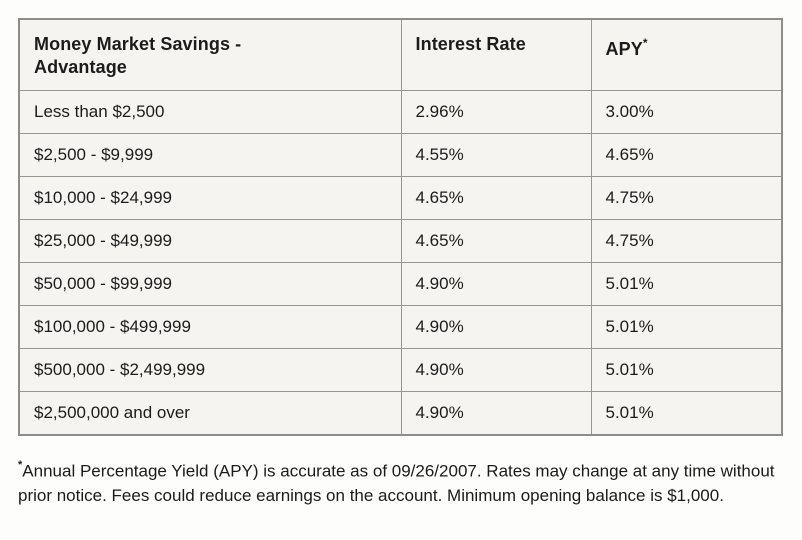  What do you see at coordinates (210, 112) in the screenshot?
I see `tier-cell: Less than $2,500` at bounding box center [210, 112].